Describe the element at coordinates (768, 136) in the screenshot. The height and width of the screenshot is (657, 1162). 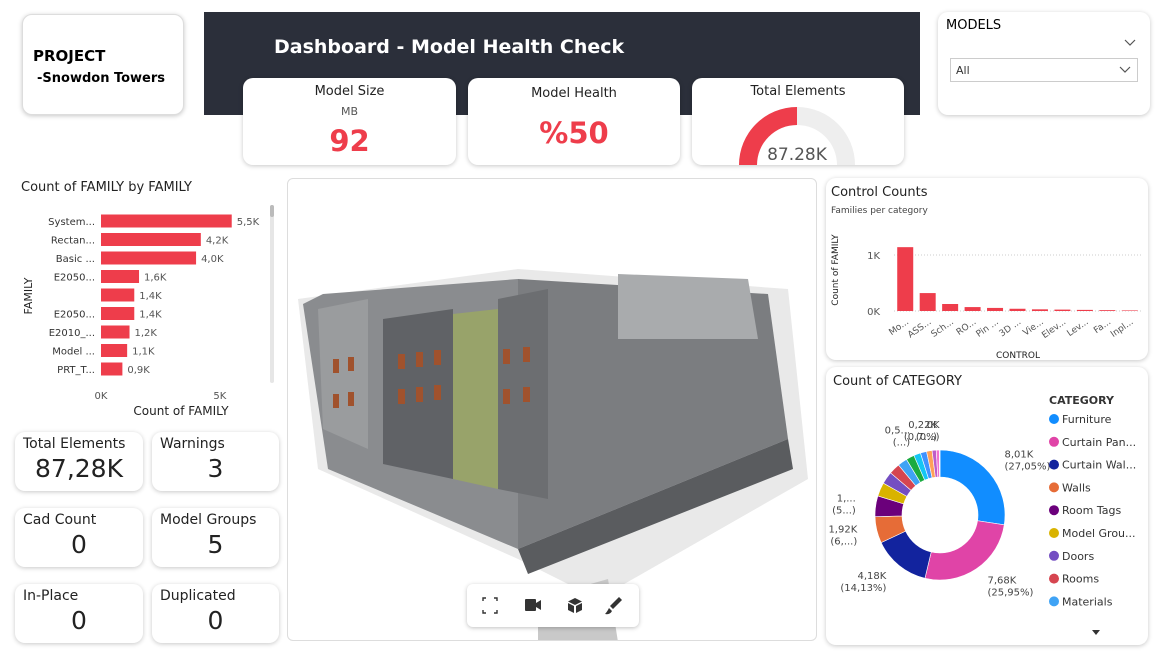
I see `gauge-fill` at that location.